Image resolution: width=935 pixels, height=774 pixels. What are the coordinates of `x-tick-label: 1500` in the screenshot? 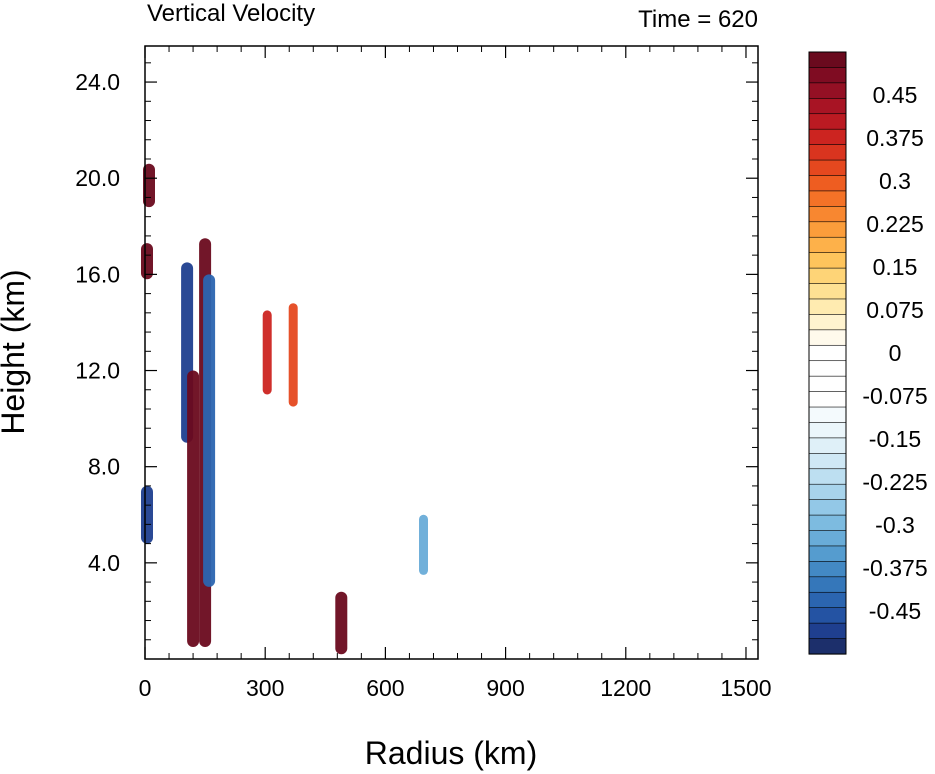 It's located at (745, 688).